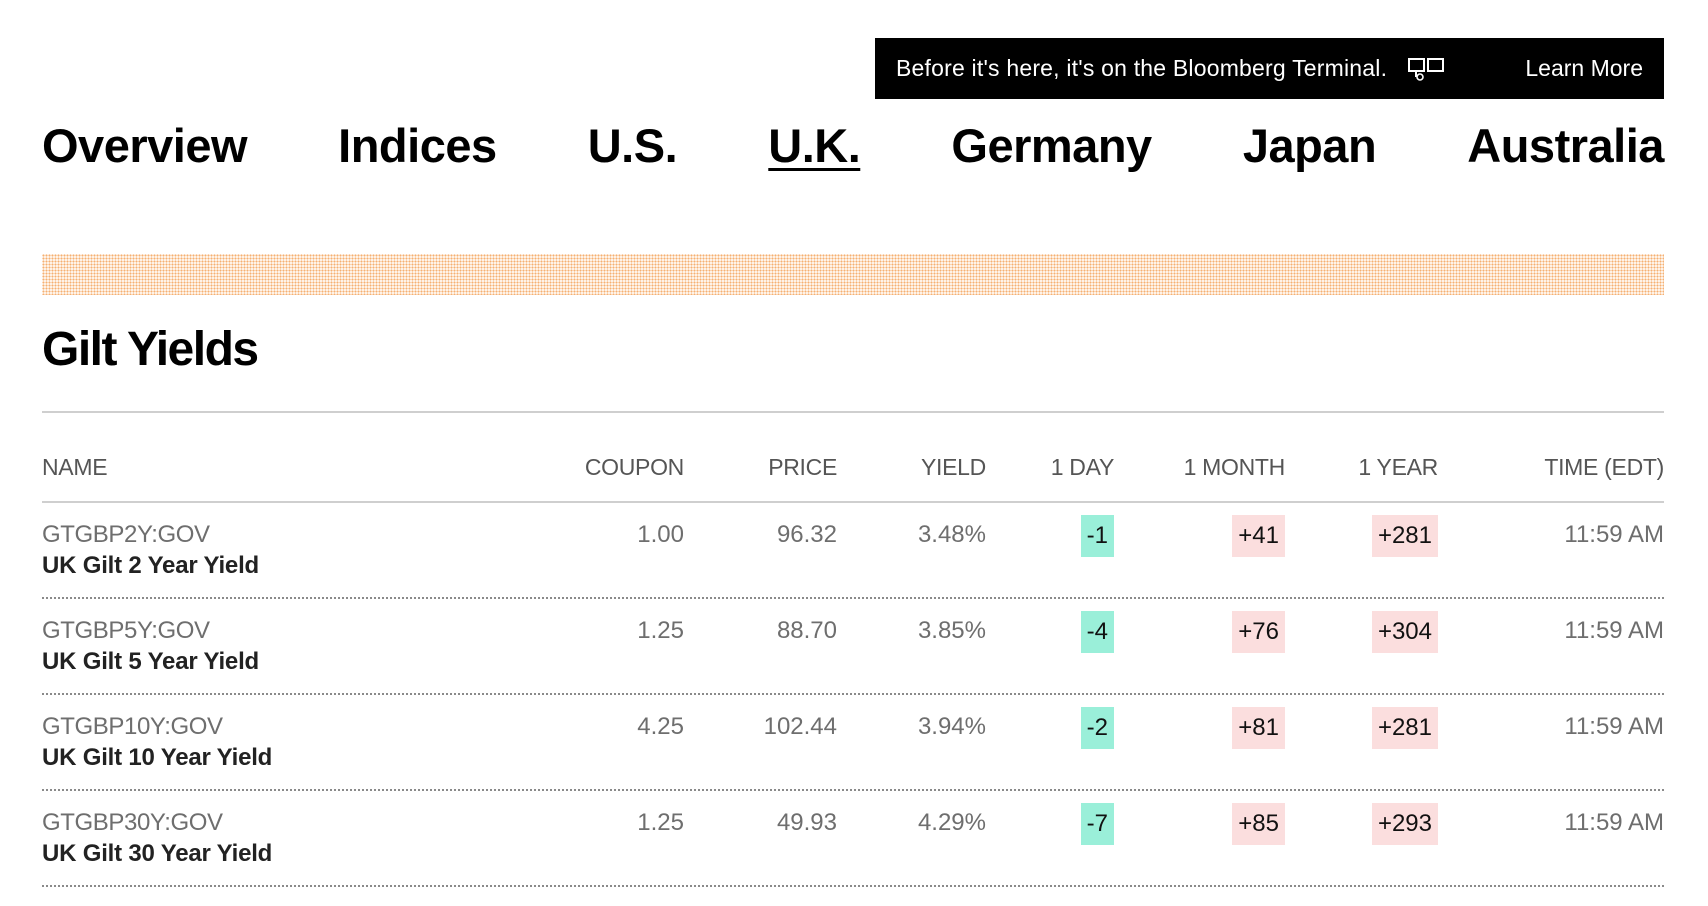 This screenshot has width=1708, height=906. I want to click on column-header-price: PRICE, so click(802, 467).